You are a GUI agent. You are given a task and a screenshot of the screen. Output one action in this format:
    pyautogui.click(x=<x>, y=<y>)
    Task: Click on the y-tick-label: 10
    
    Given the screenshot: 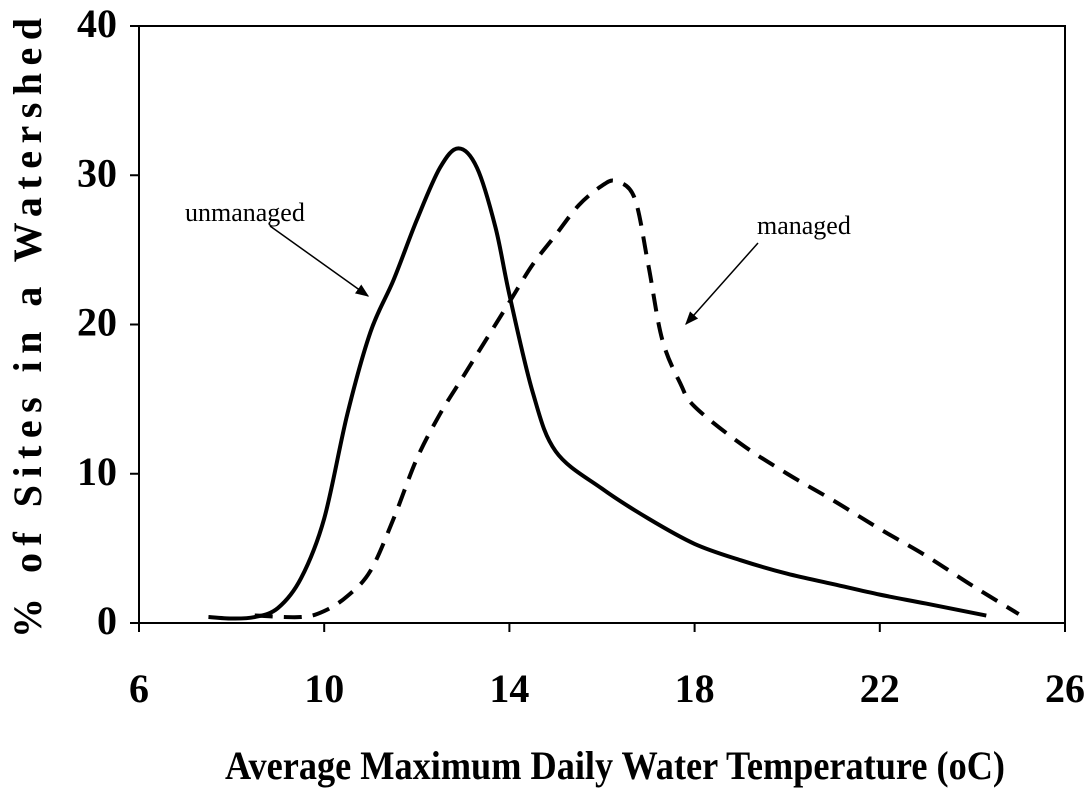 What is the action you would take?
    pyautogui.click(x=97, y=471)
    